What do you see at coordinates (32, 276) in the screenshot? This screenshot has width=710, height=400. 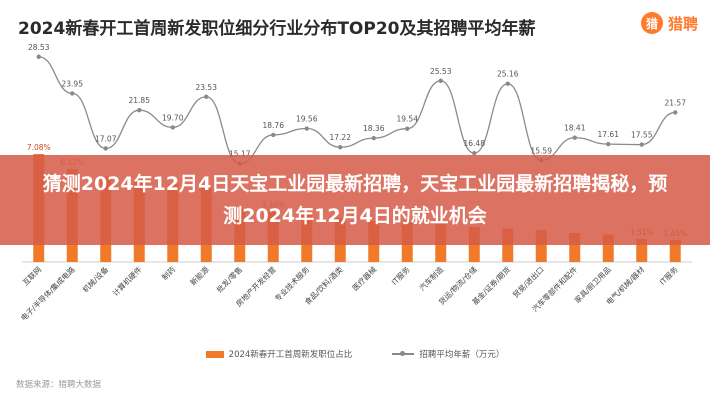 I see `x-tick-label: 互联网` at bounding box center [32, 276].